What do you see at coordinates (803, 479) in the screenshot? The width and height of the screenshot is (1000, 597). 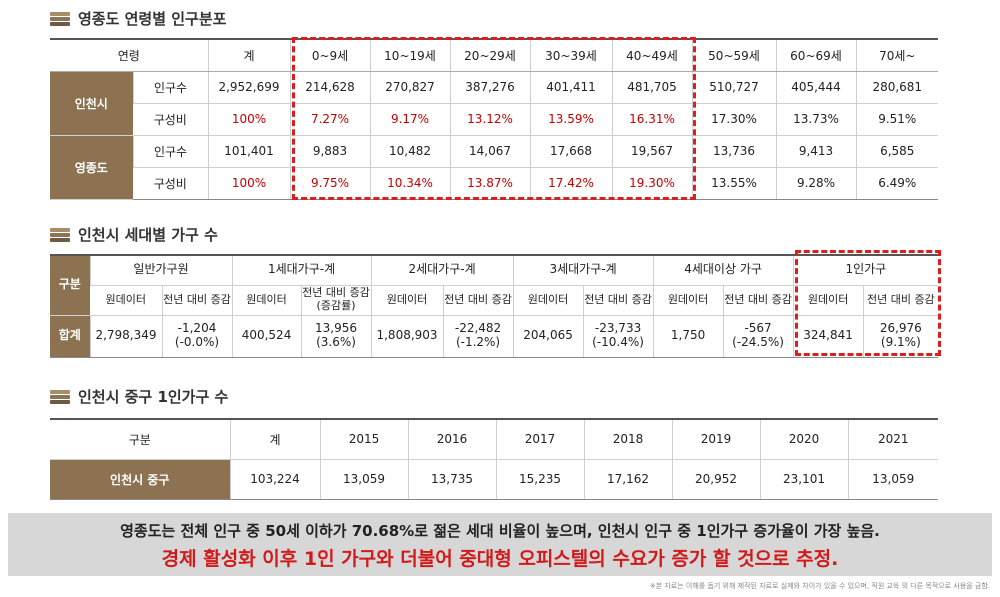 I see `table-cell: 23,101` at bounding box center [803, 479].